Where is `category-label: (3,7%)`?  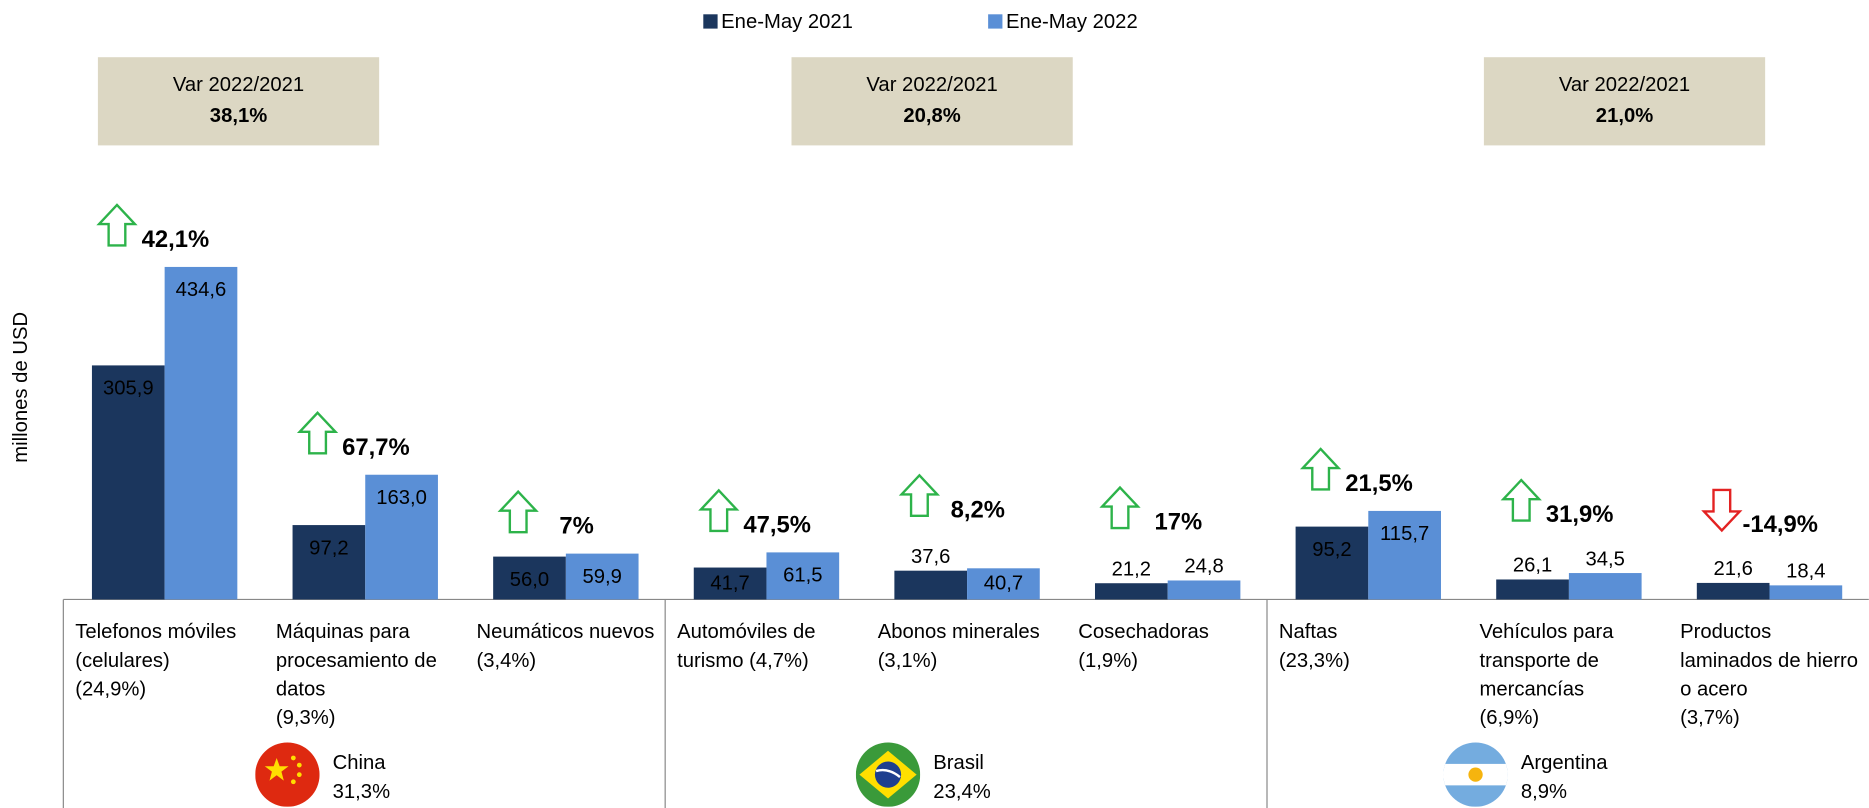 category-label: (3,7%) is located at coordinates (1710, 718).